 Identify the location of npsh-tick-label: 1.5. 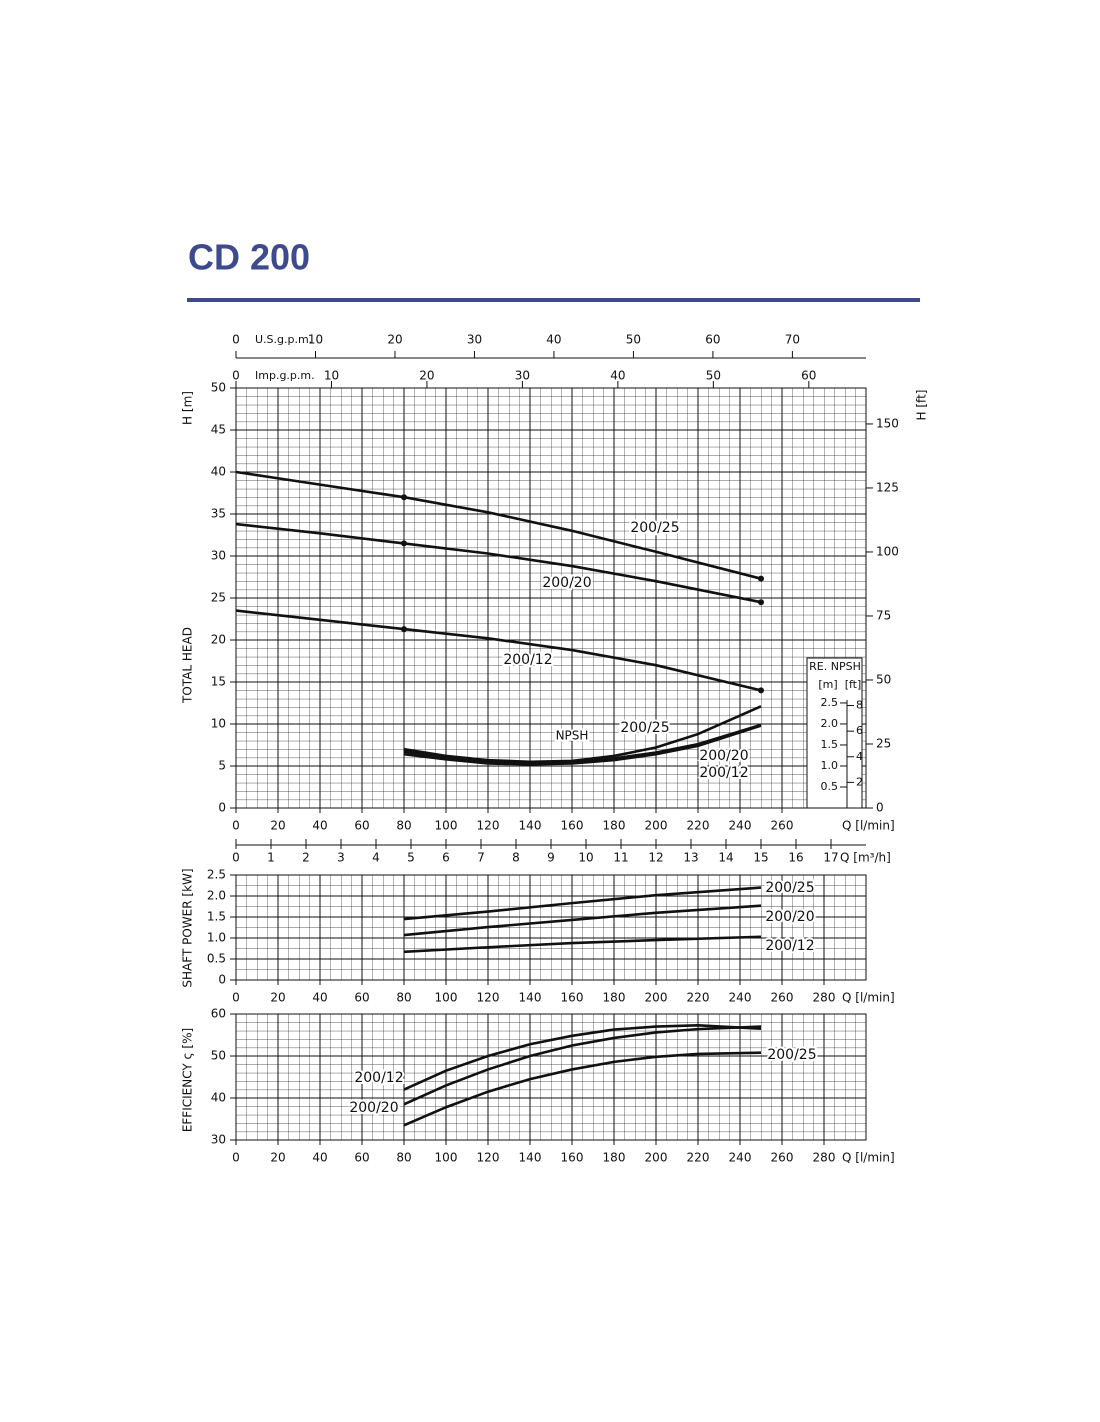
(830, 744).